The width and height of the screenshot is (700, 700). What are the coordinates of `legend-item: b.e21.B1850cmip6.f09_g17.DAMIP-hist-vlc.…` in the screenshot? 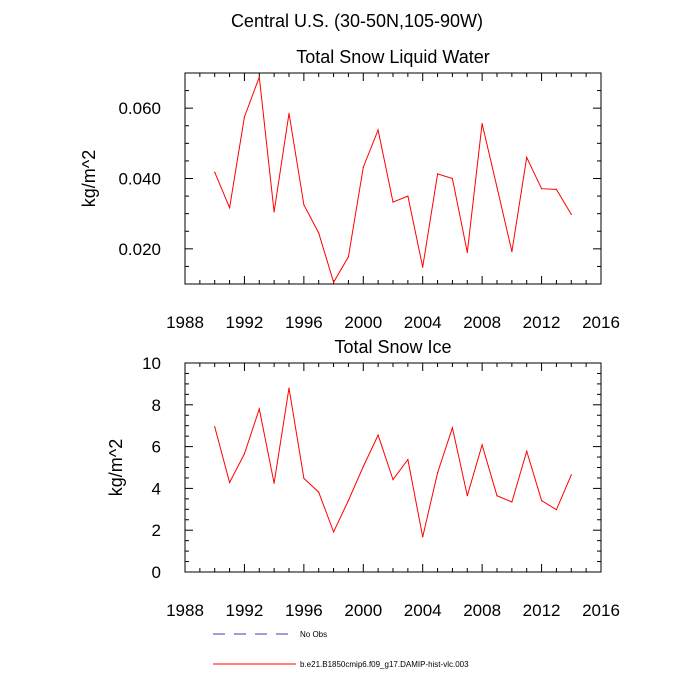 It's located at (341, 664).